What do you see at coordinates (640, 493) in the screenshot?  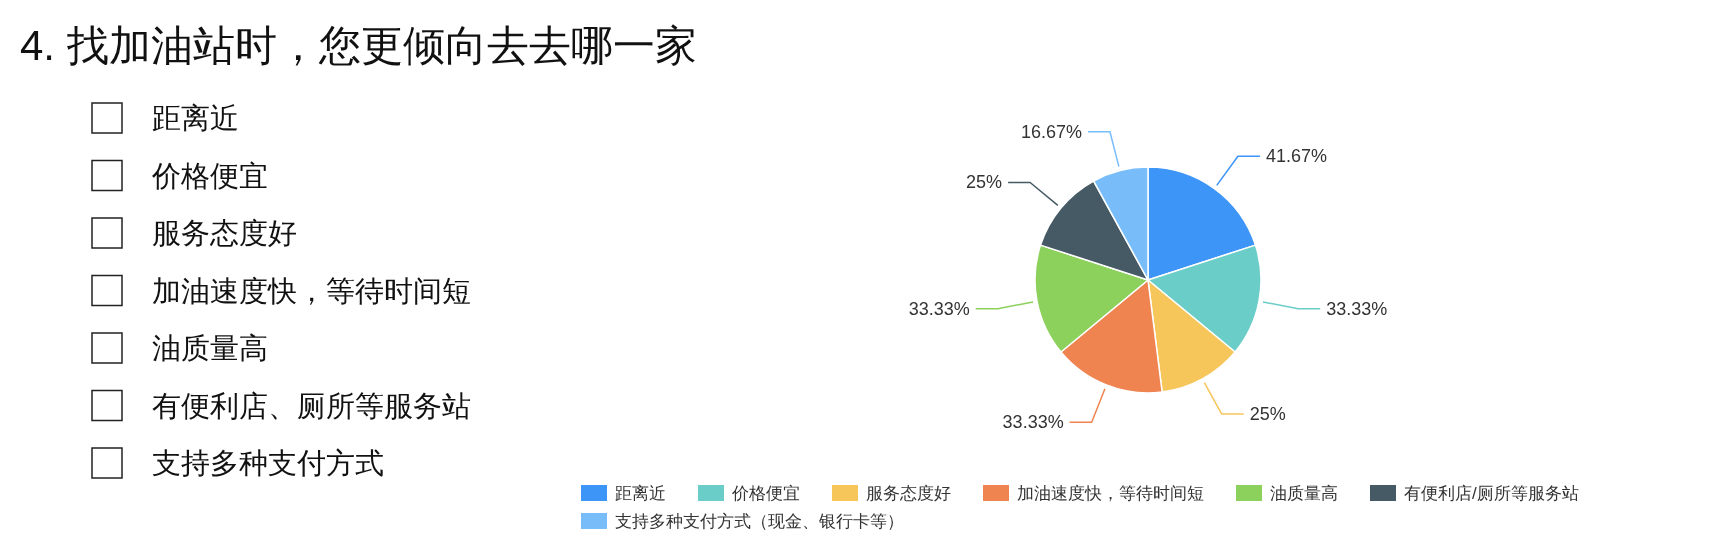 I see `legend-label: 距离近` at bounding box center [640, 493].